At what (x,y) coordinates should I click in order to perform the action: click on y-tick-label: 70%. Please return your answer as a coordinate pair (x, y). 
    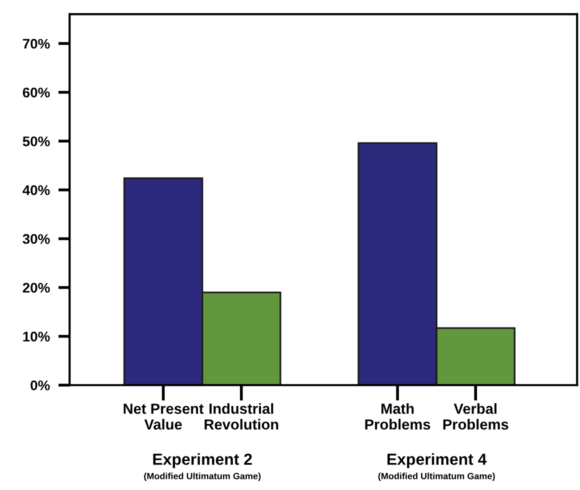
    Looking at the image, I should click on (36, 43).